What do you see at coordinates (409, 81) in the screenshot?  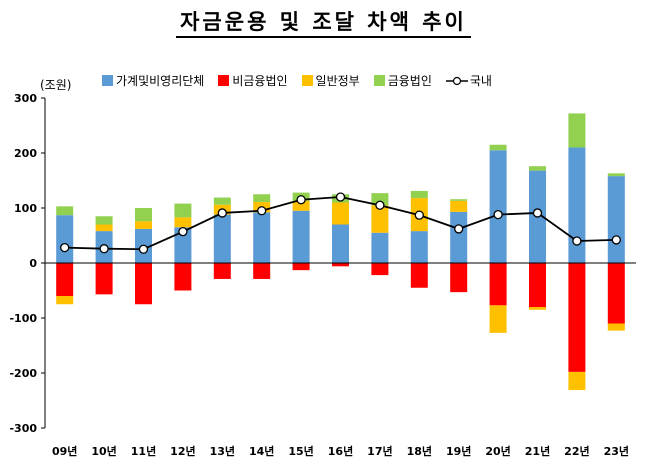 I see `legend-label-financial: 금융법인` at bounding box center [409, 81].